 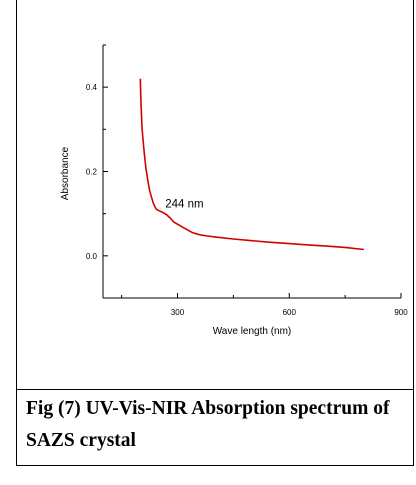 I want to click on annotations: 244 nm, so click(x=184, y=204).